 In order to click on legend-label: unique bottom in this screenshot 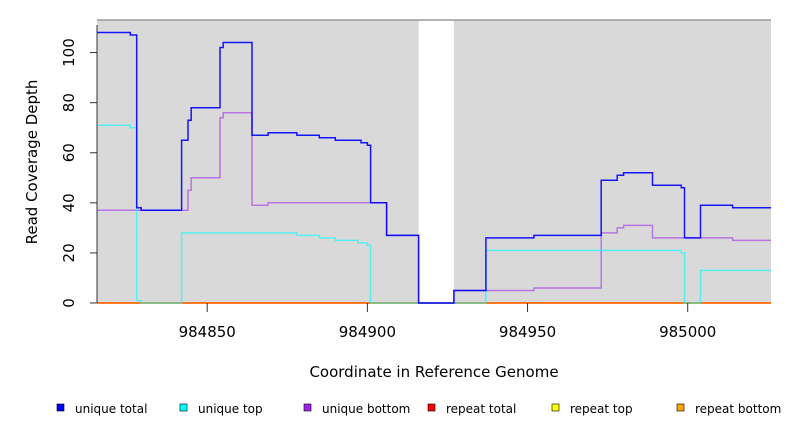, I will do `click(366, 409)`.